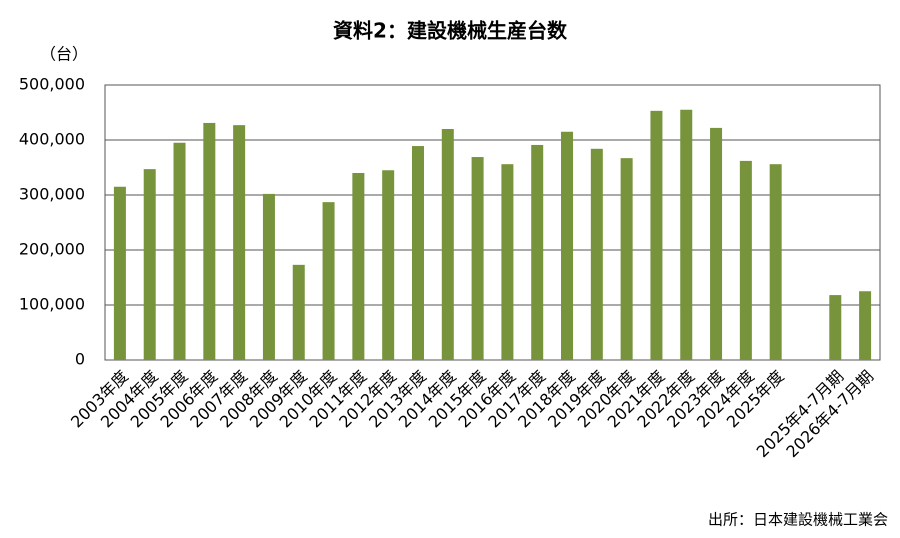  What do you see at coordinates (52, 194) in the screenshot?
I see `y-tick-label: 300,000` at bounding box center [52, 194].